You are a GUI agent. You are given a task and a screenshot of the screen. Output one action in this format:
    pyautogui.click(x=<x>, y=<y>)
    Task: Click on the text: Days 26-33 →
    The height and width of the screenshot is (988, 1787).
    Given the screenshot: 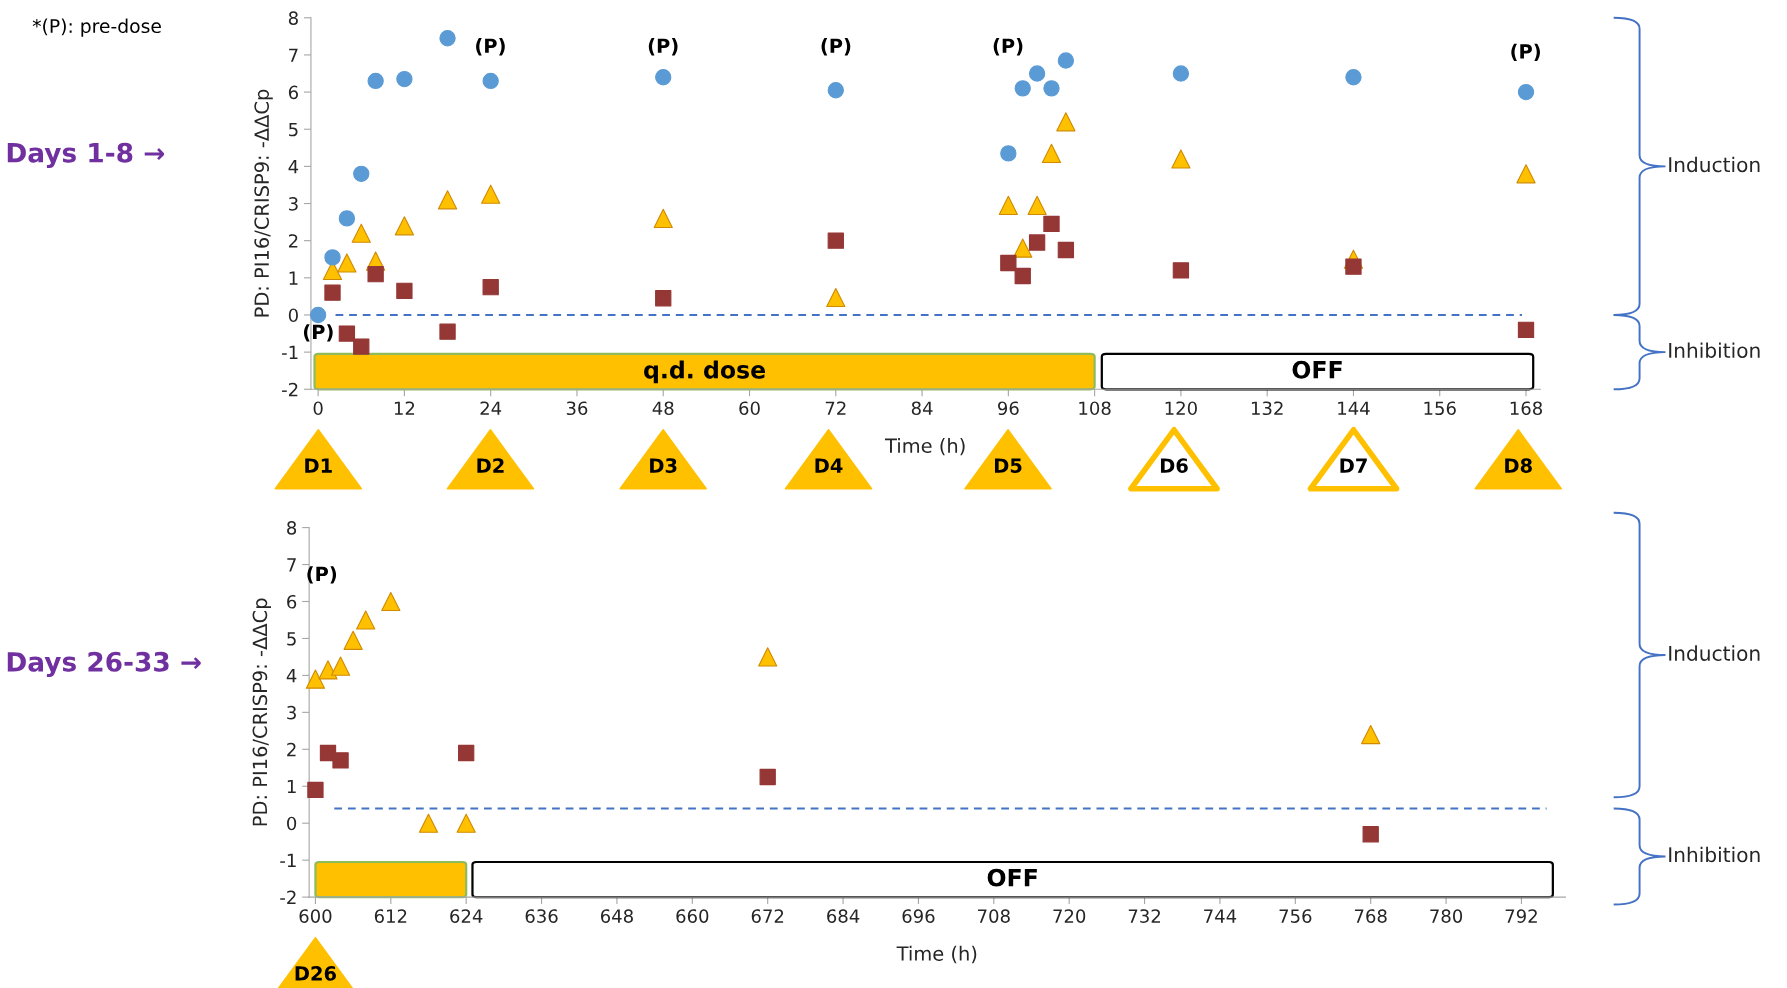 What is the action you would take?
    pyautogui.click(x=104, y=664)
    